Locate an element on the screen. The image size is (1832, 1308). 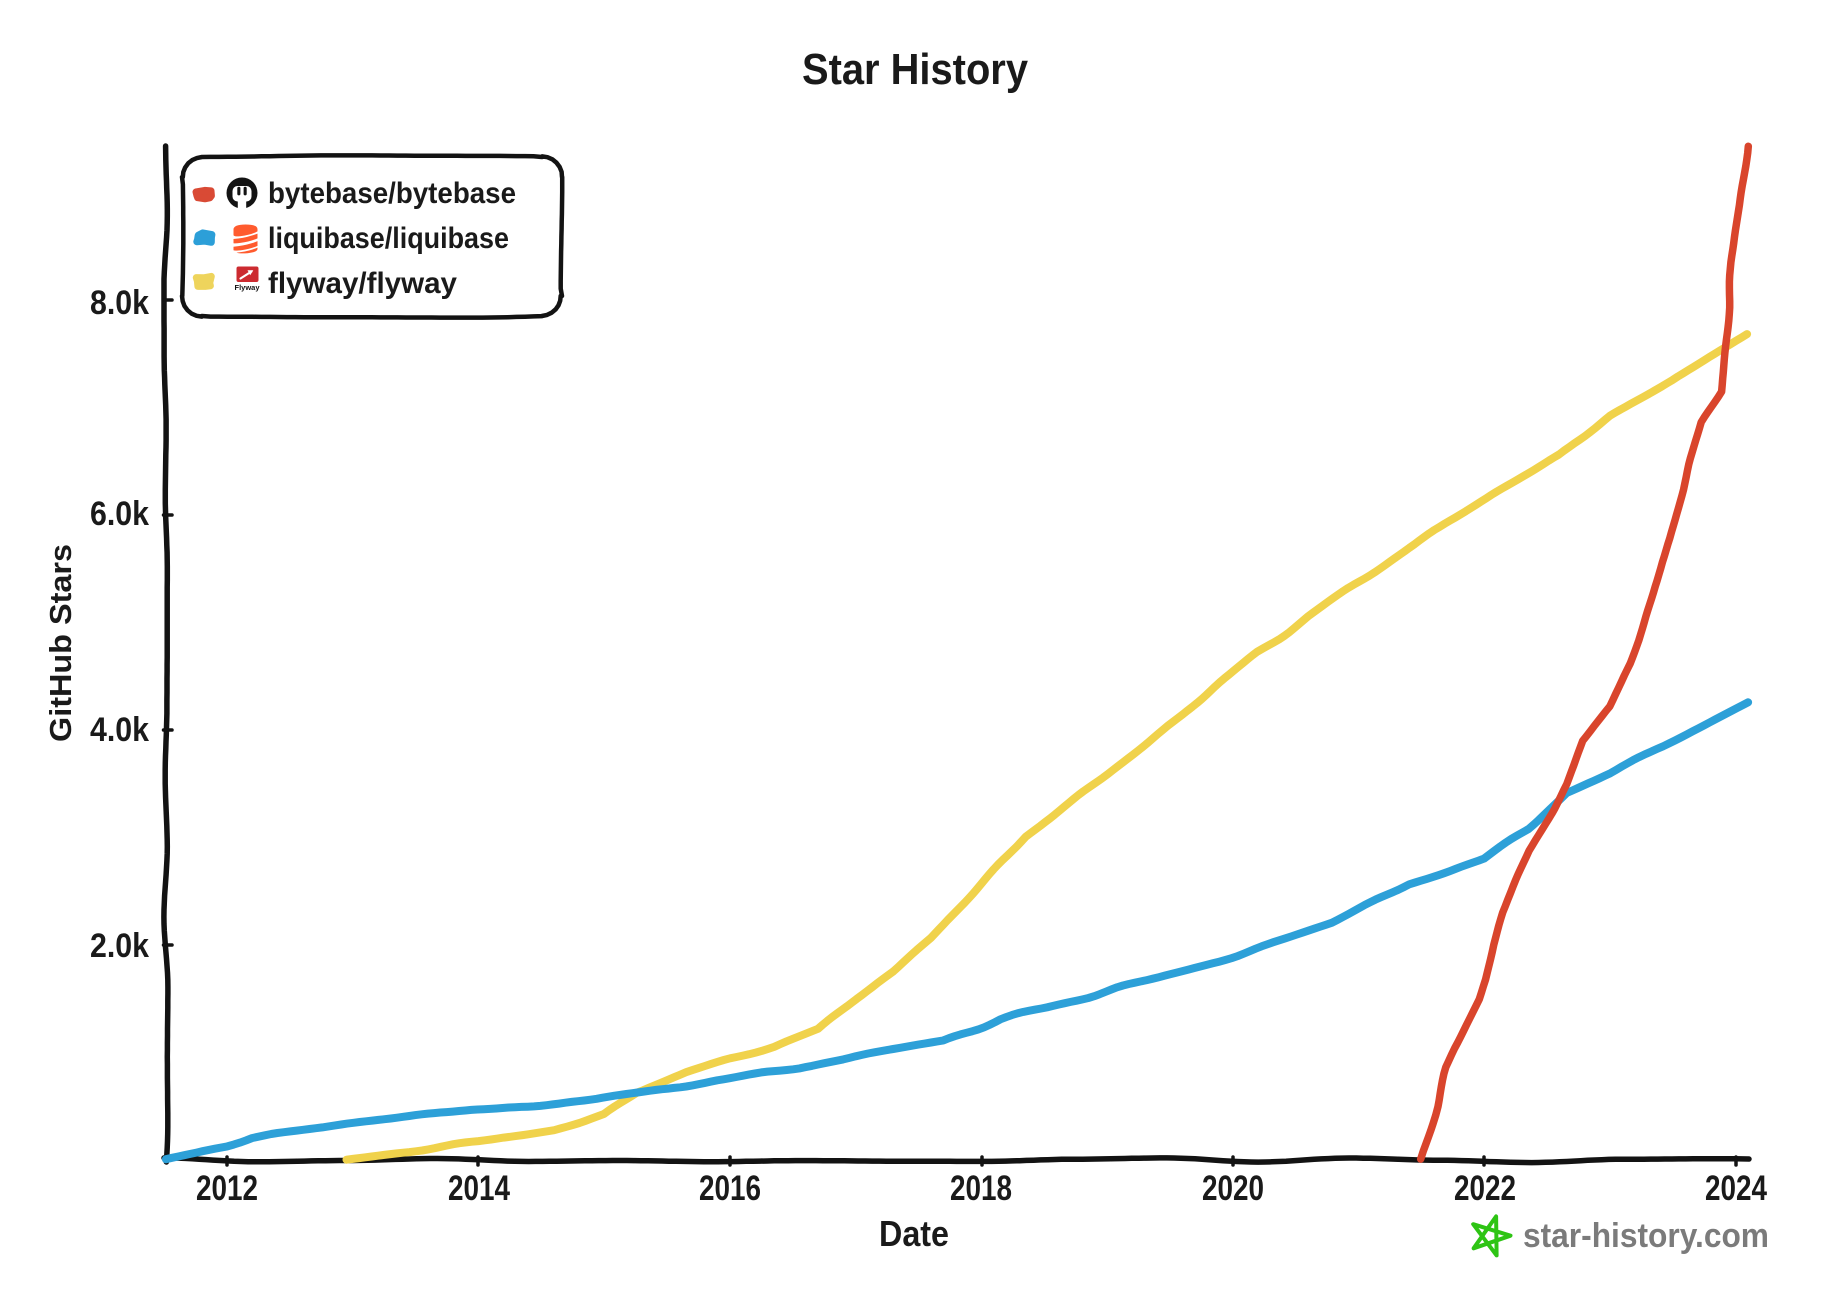
svg-text: Date is located at coordinates (914, 1233).